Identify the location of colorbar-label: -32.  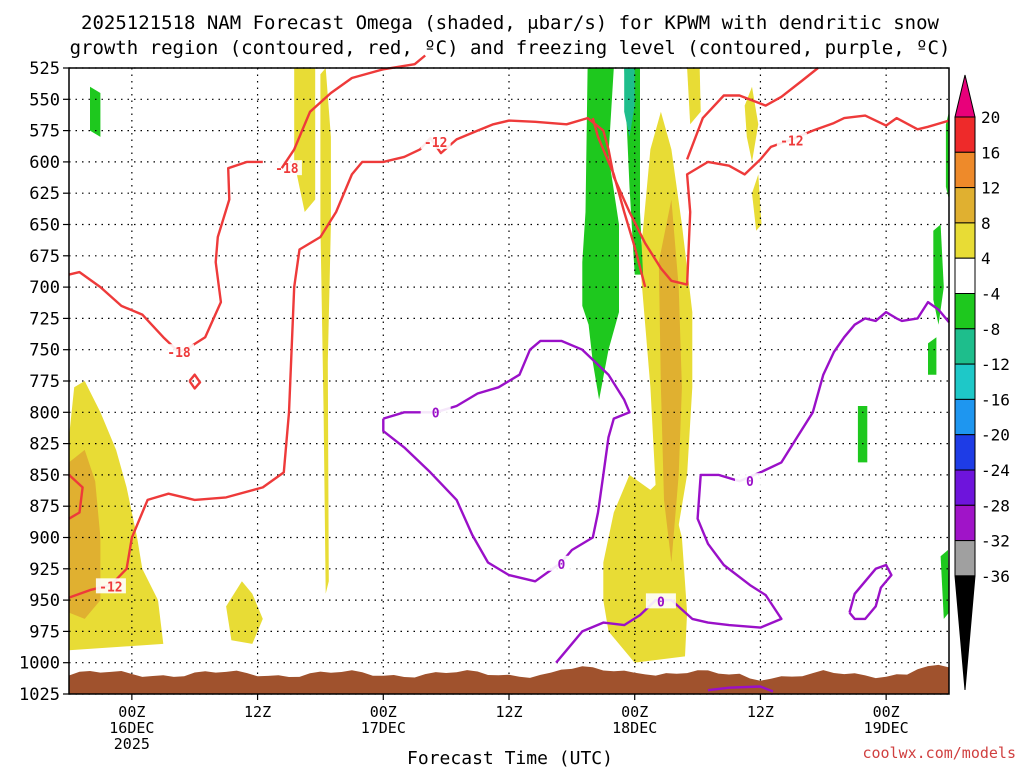
(995, 541).